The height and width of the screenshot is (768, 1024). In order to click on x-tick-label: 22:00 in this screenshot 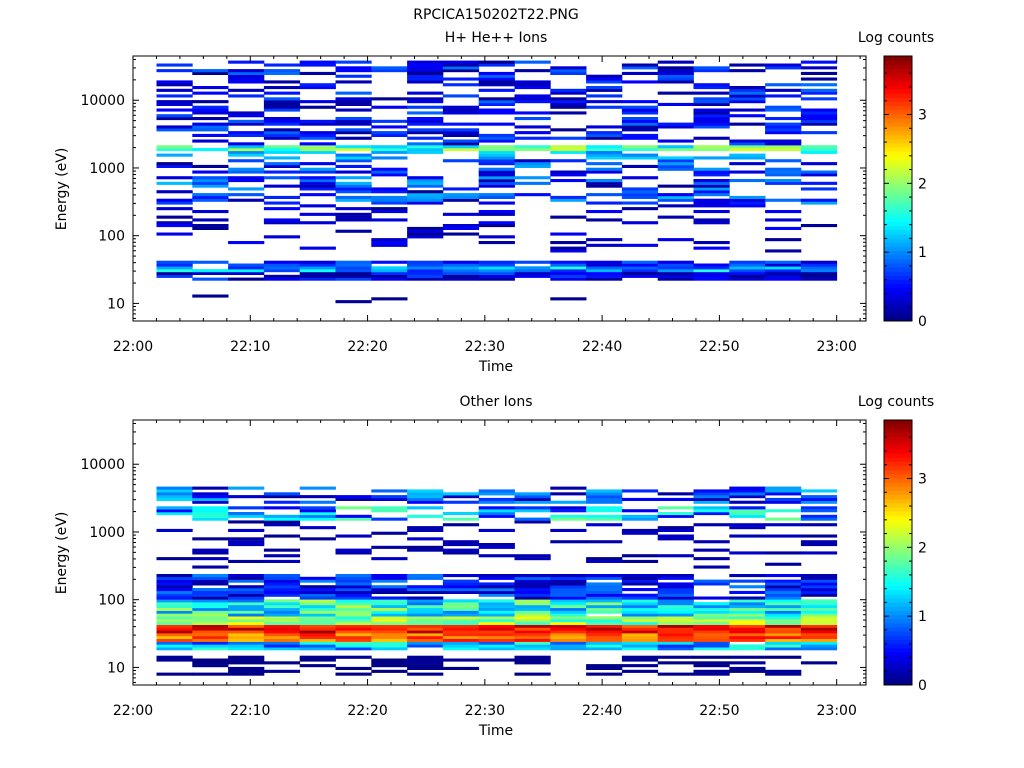, I will do `click(133, 347)`.